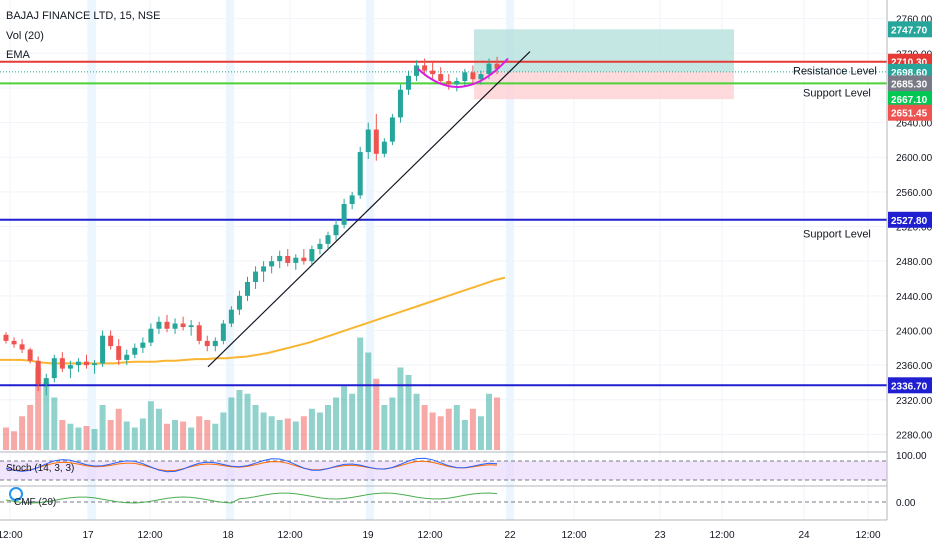  Describe the element at coordinates (909, 73) in the screenshot. I see `price-tag-label: 2698.60` at that location.